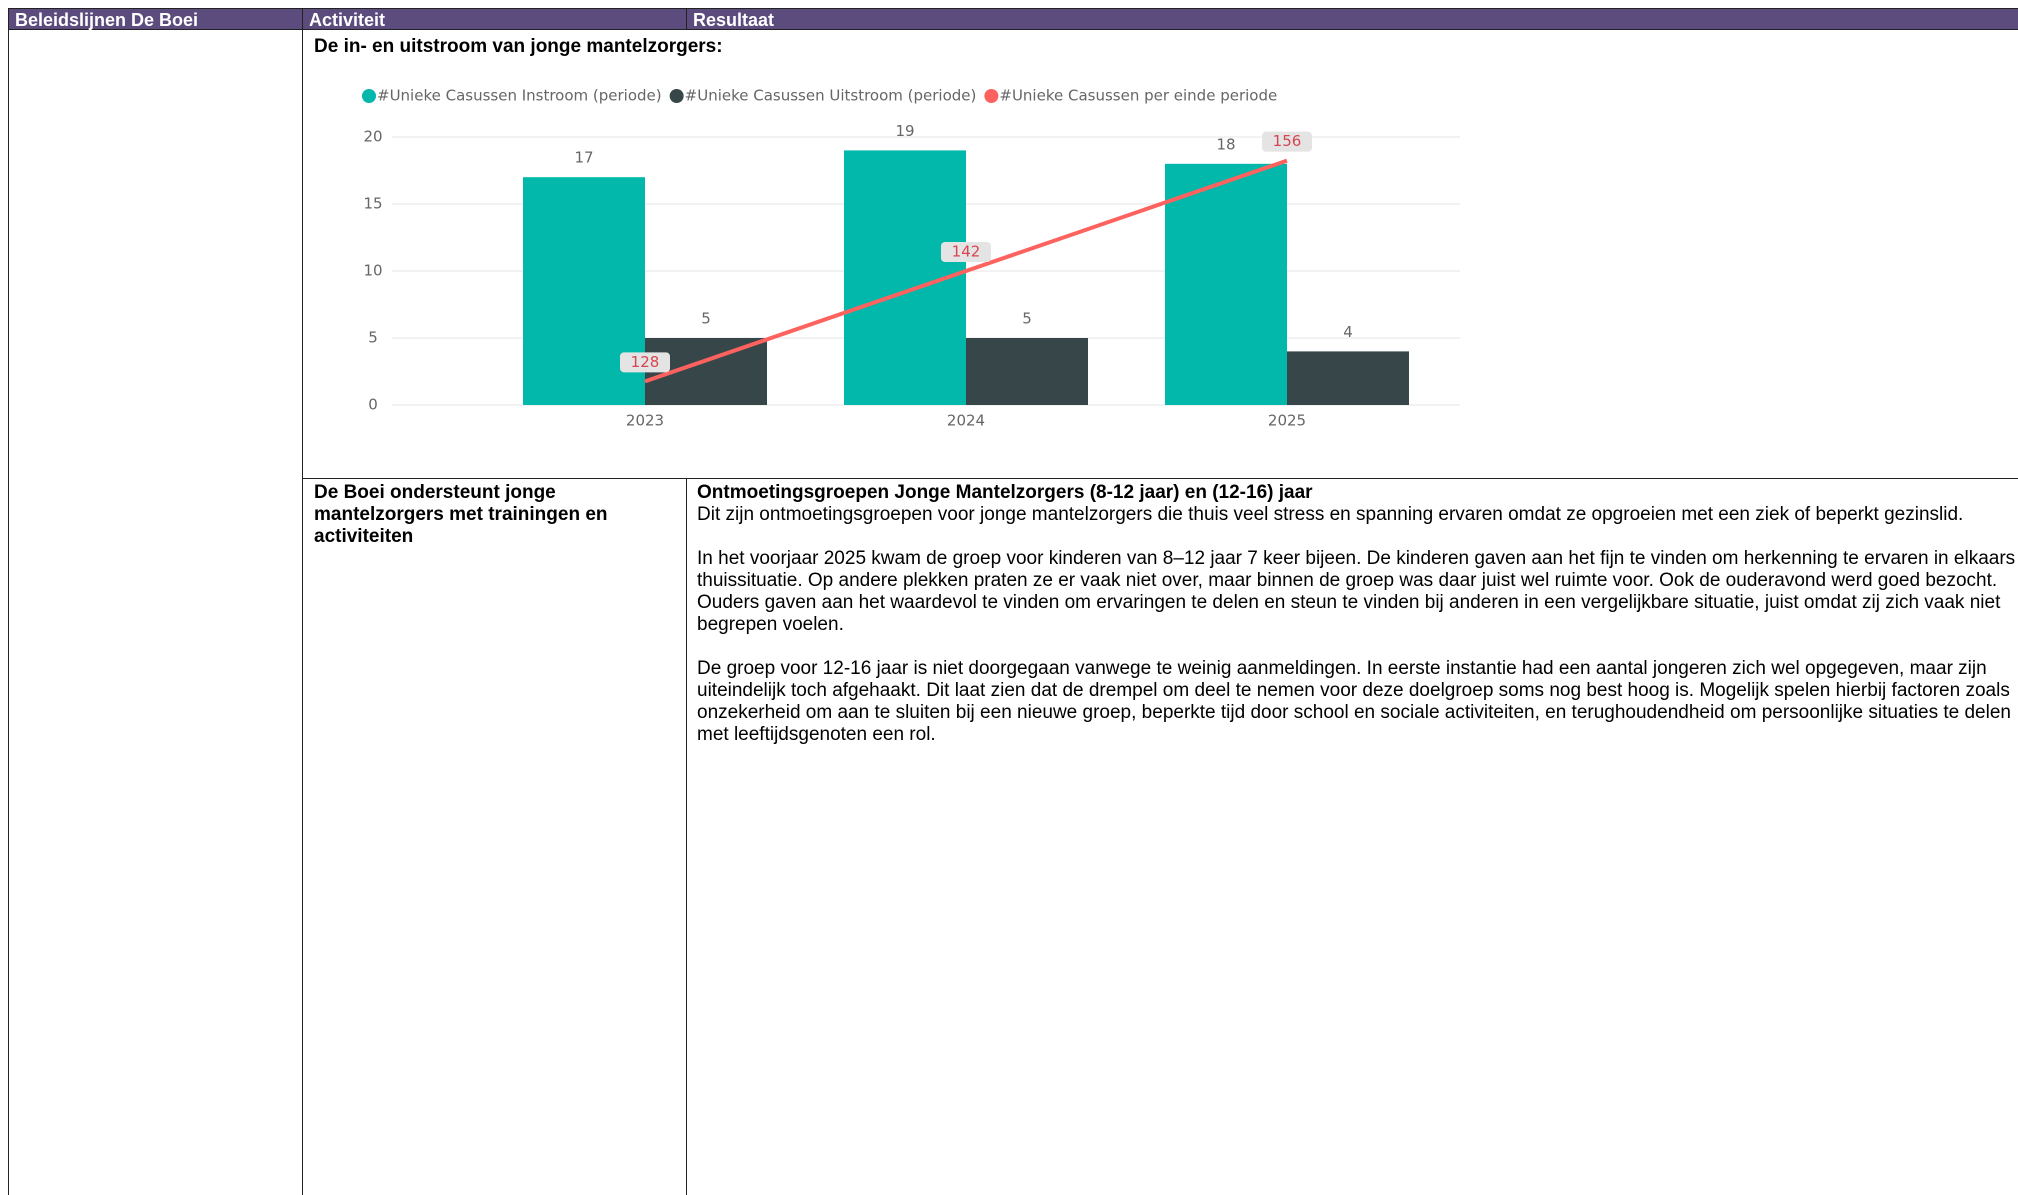 The width and height of the screenshot is (2018, 1195). What do you see at coordinates (373, 405) in the screenshot?
I see `y-tick-label: 0` at bounding box center [373, 405].